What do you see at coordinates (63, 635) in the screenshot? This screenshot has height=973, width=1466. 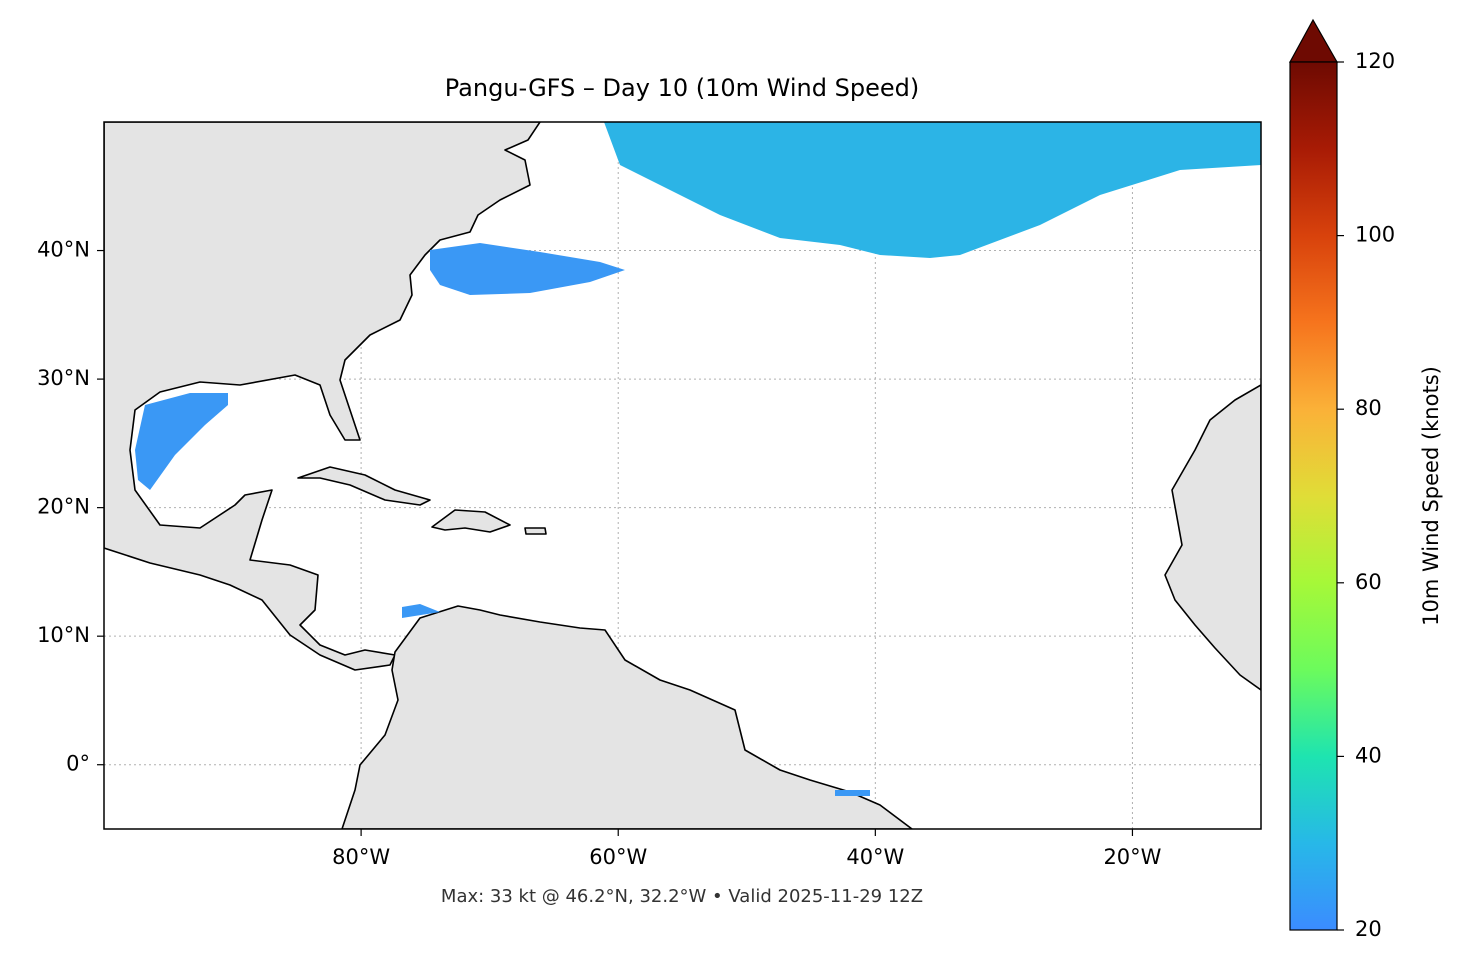 I see `y-tick-label: 10°N` at bounding box center [63, 635].